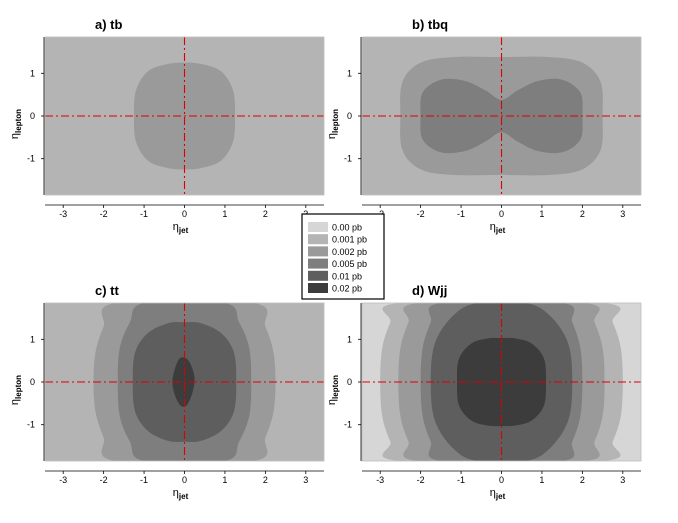  Describe the element at coordinates (109, 24) in the screenshot. I see `panel-title: a) tb` at that location.